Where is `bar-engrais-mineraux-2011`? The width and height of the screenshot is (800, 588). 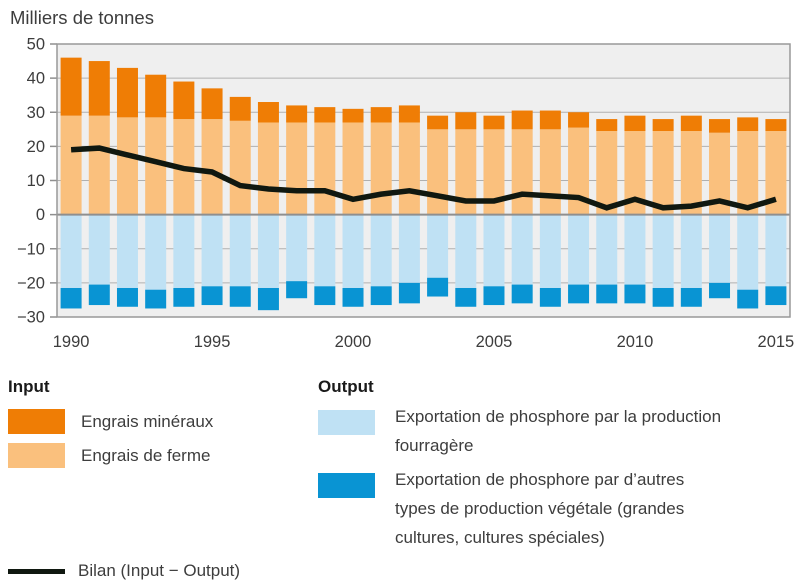
bar-engrais-mineraux-2011 is located at coordinates (663, 125).